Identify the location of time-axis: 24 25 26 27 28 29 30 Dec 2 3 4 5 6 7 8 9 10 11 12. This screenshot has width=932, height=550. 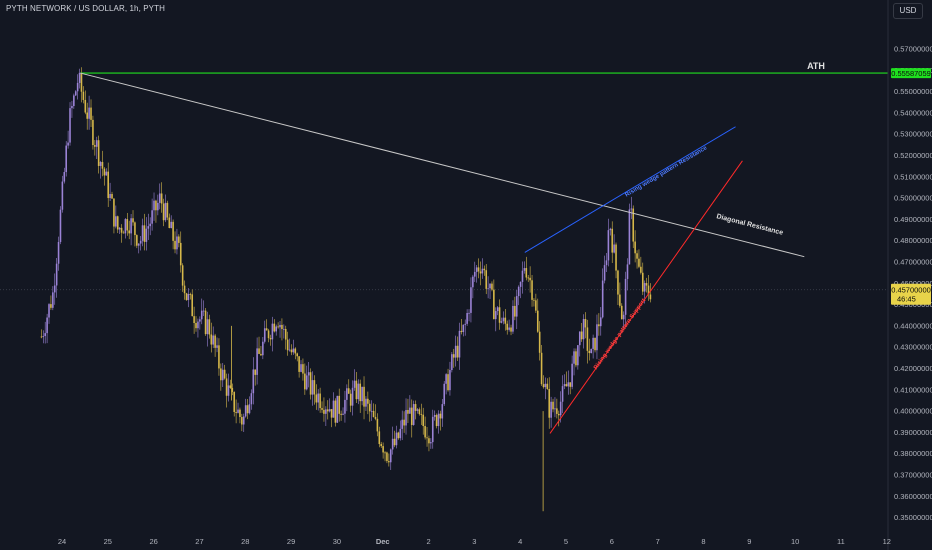
(474, 541).